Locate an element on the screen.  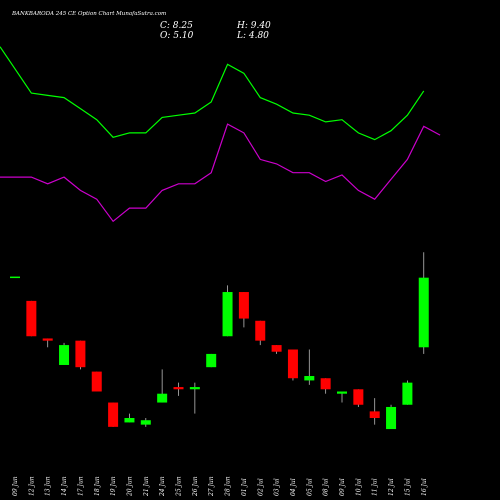
x-tick-label: 14 Jun is located at coordinates (64, 486).